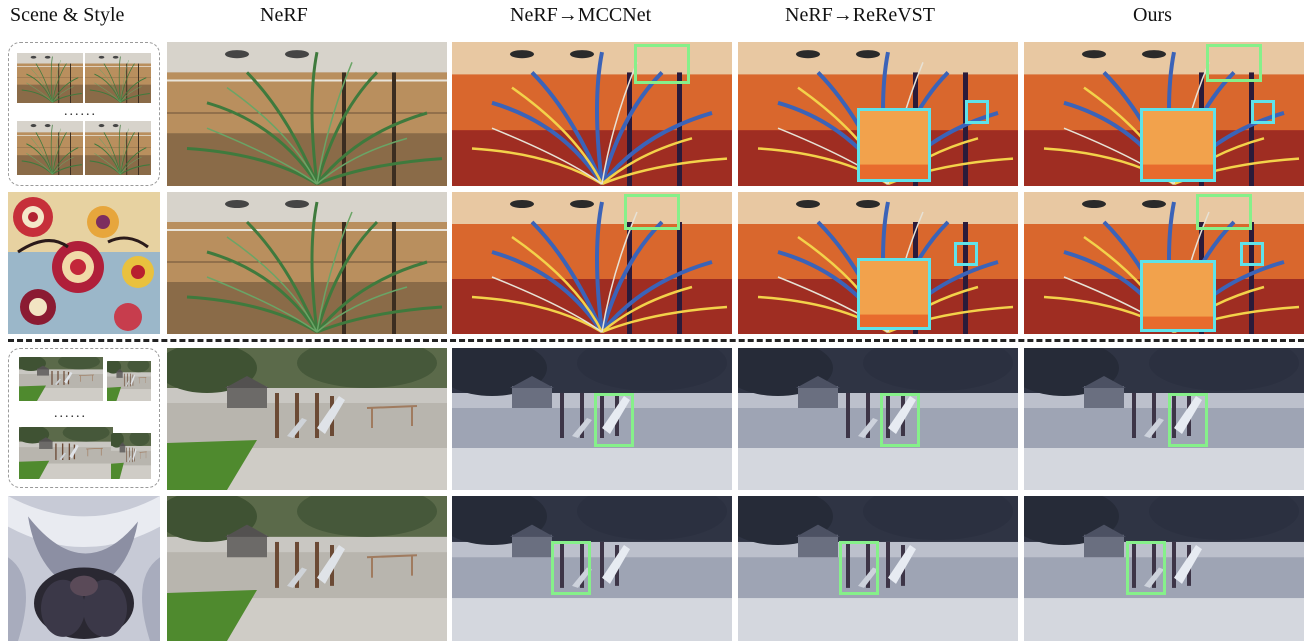  What do you see at coordinates (1152, 15) in the screenshot?
I see `column-header-ours: Ours` at bounding box center [1152, 15].